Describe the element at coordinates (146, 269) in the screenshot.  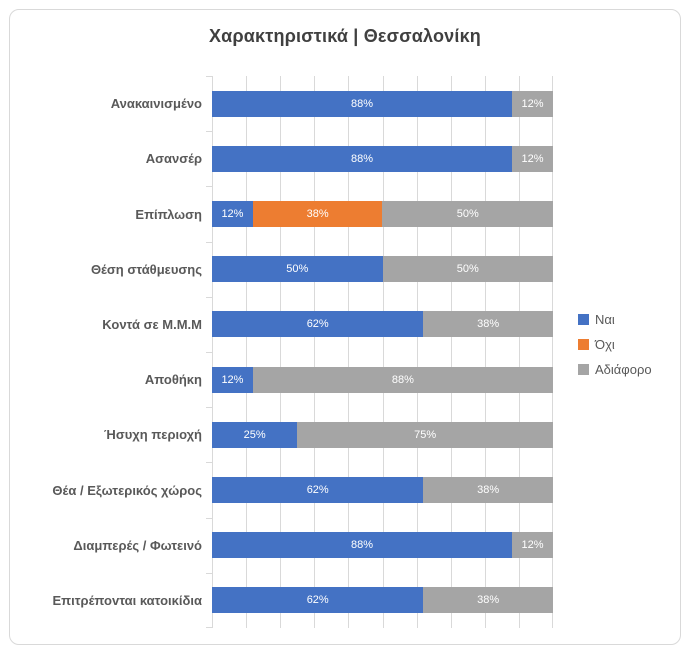
I see `category-label: Θέση στάθμευσης` at that location.